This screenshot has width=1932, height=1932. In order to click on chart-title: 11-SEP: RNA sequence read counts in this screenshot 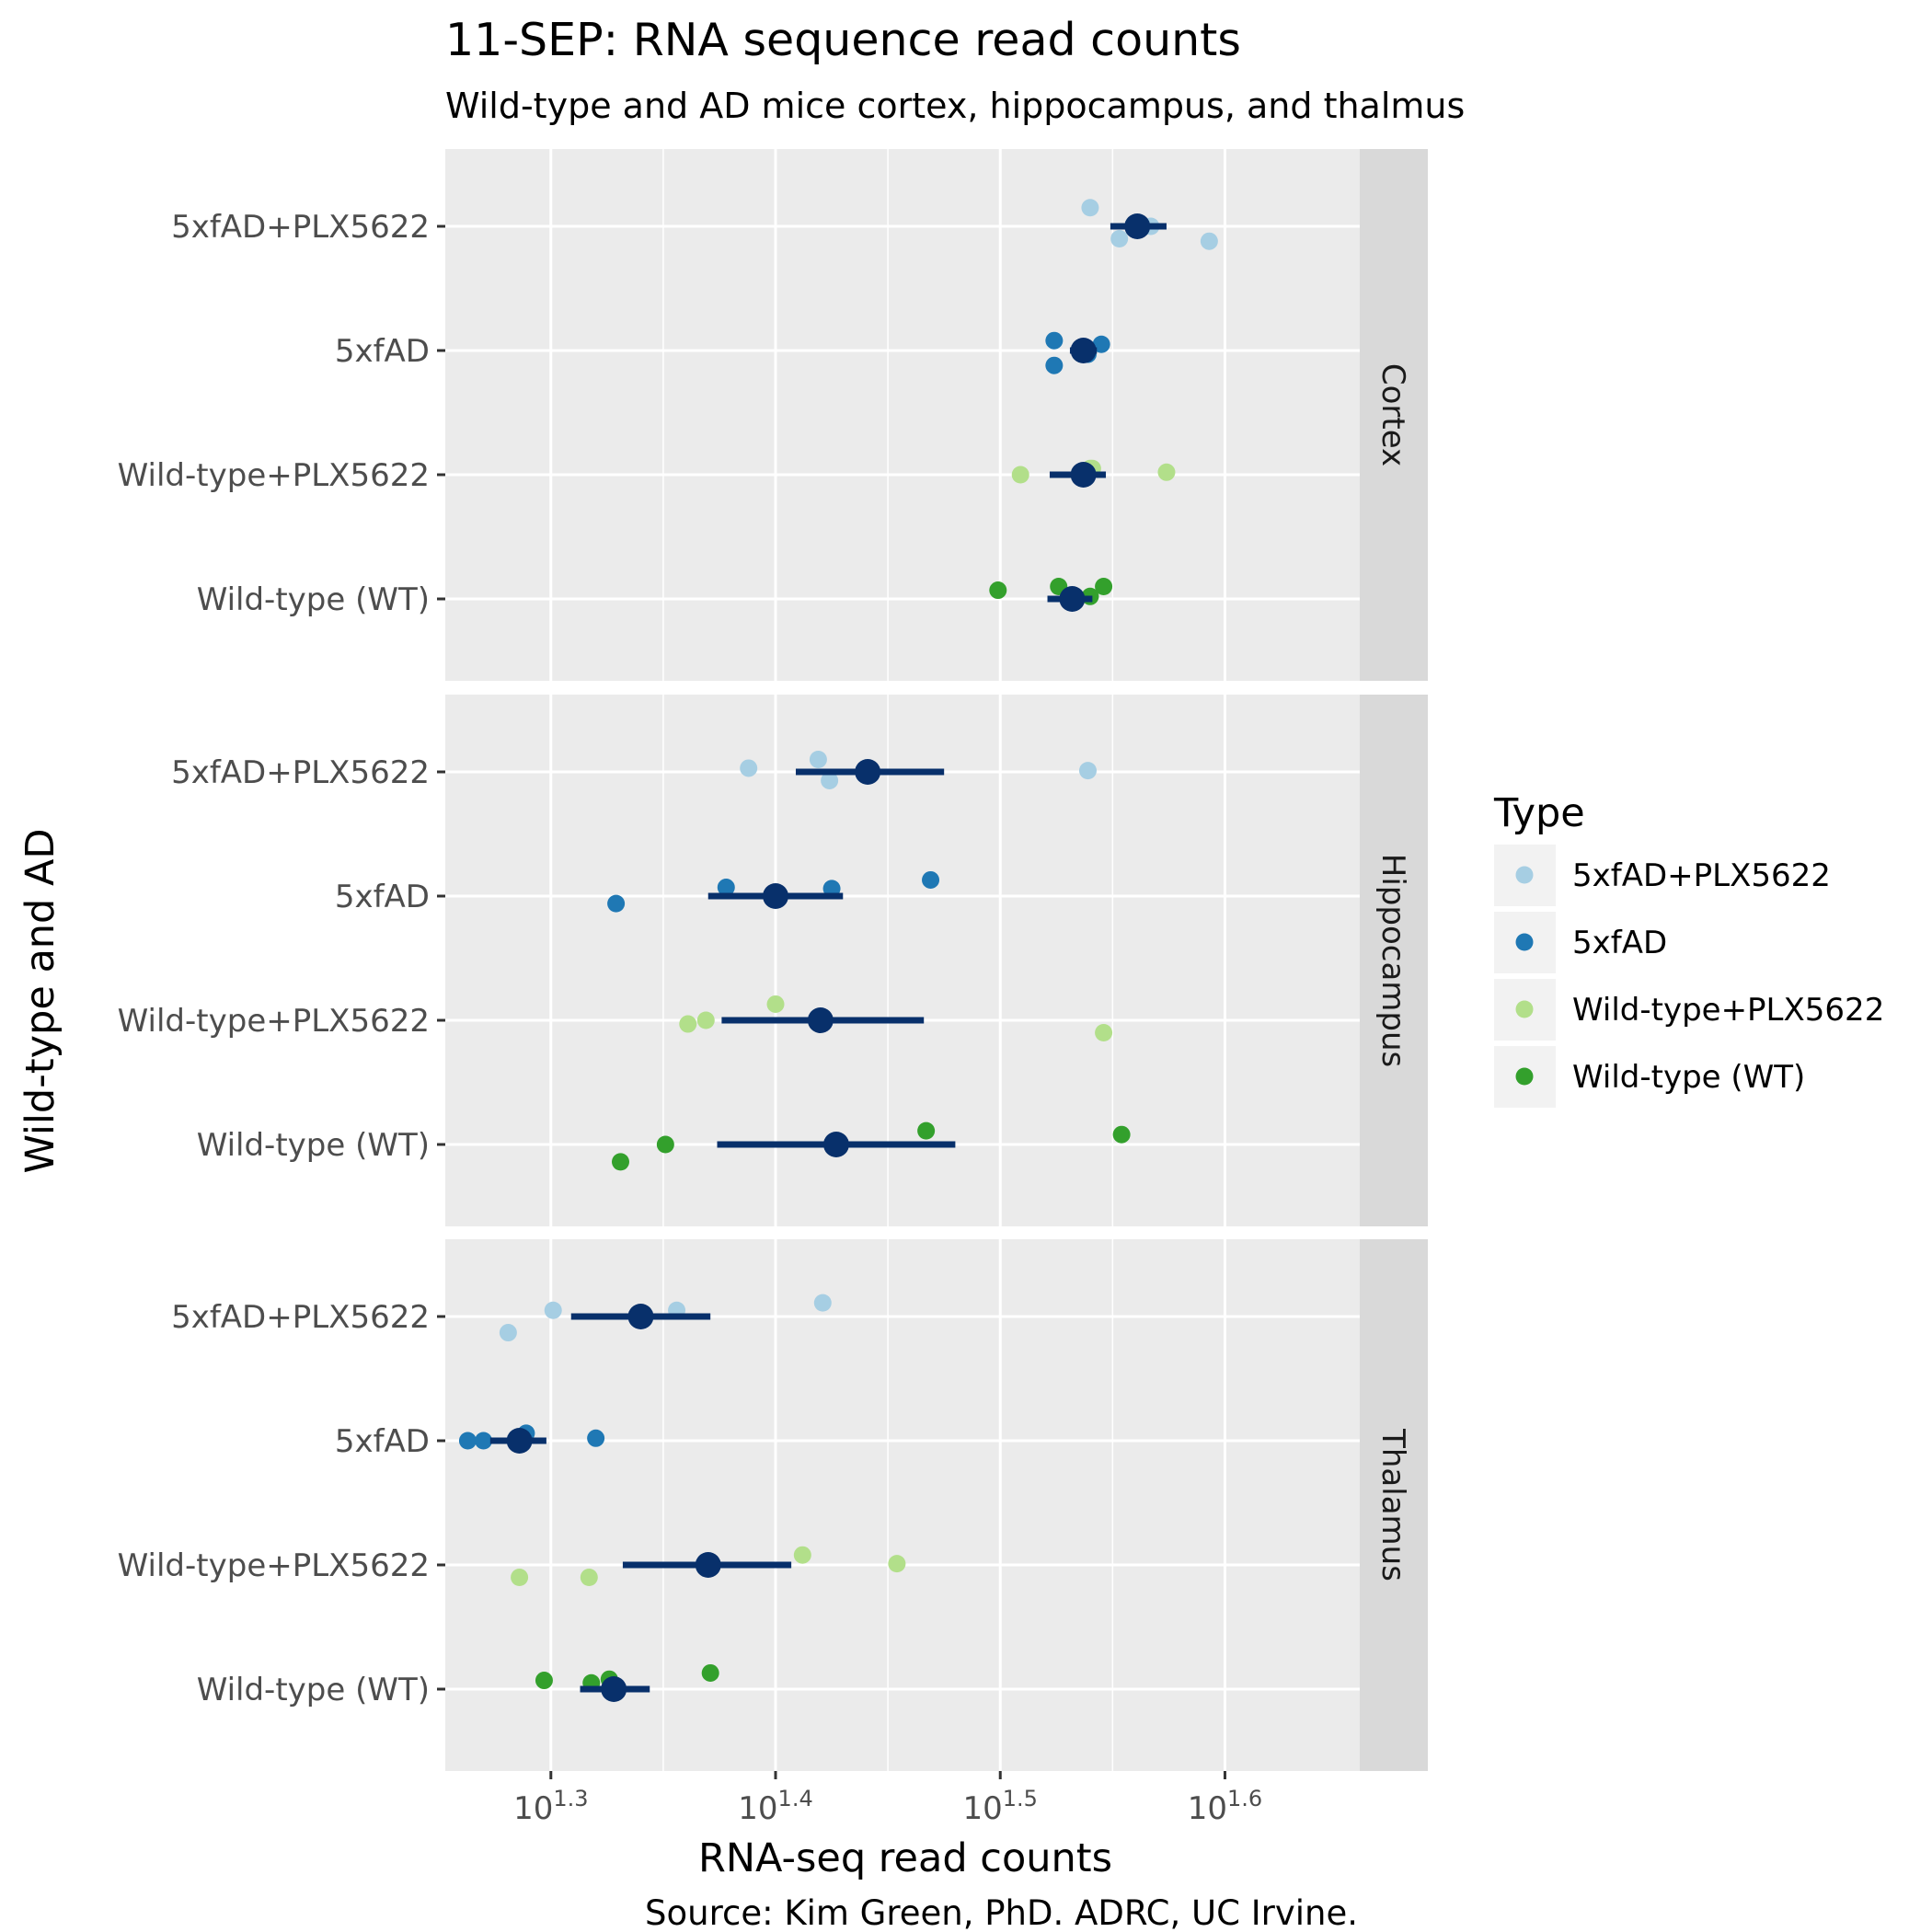, I will do `click(843, 40)`.